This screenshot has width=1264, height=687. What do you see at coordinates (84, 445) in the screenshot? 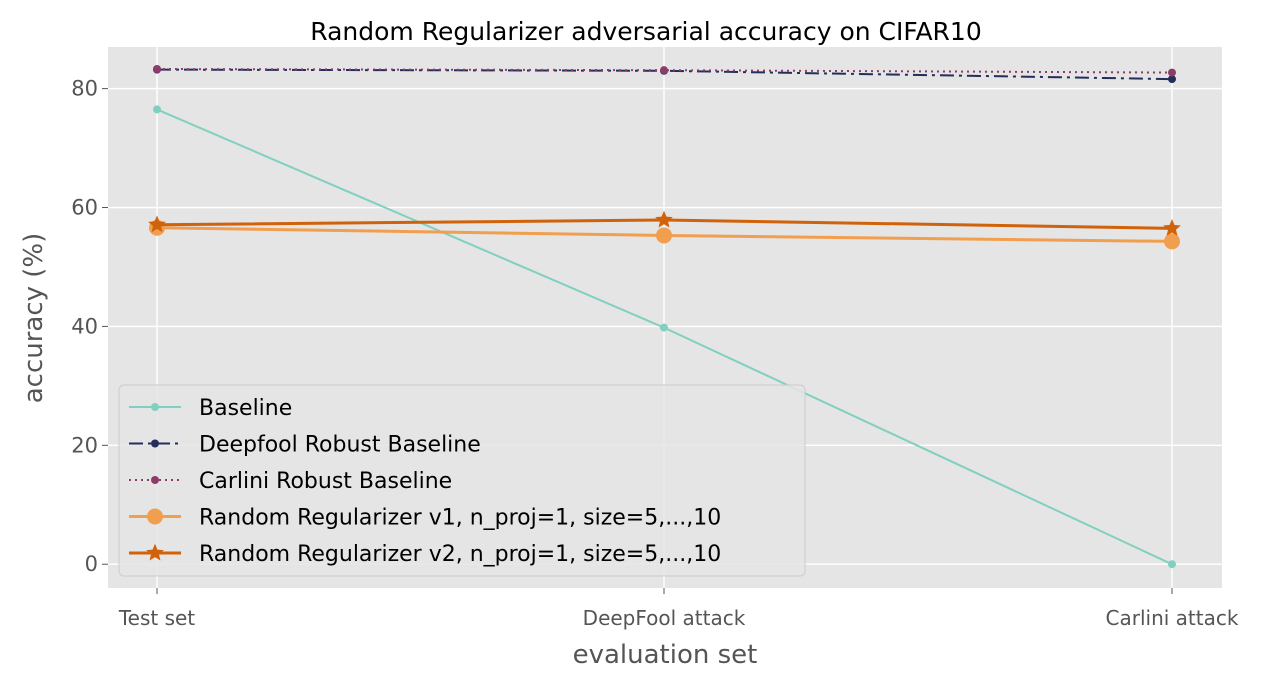
I see `y-tick-label: 20` at bounding box center [84, 445].